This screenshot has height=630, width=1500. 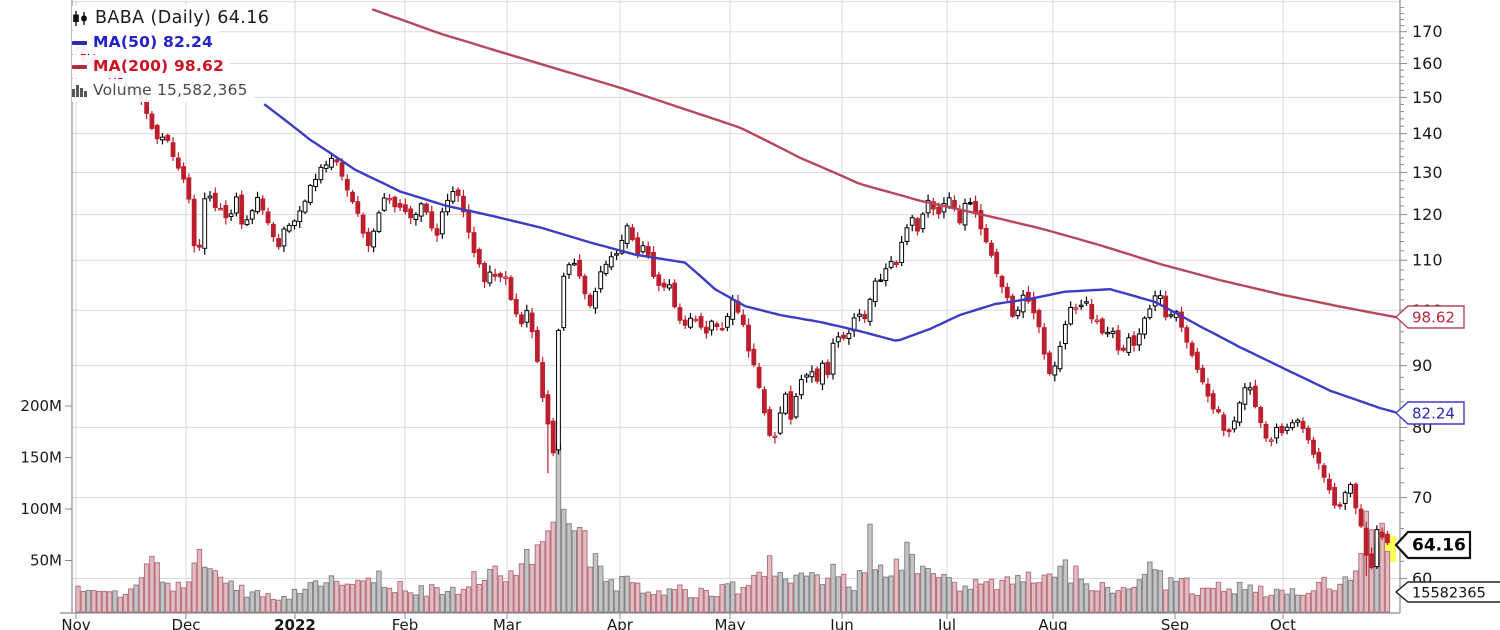 I want to click on ma200-price-callout-text: 98.62, so click(x=1433, y=318).